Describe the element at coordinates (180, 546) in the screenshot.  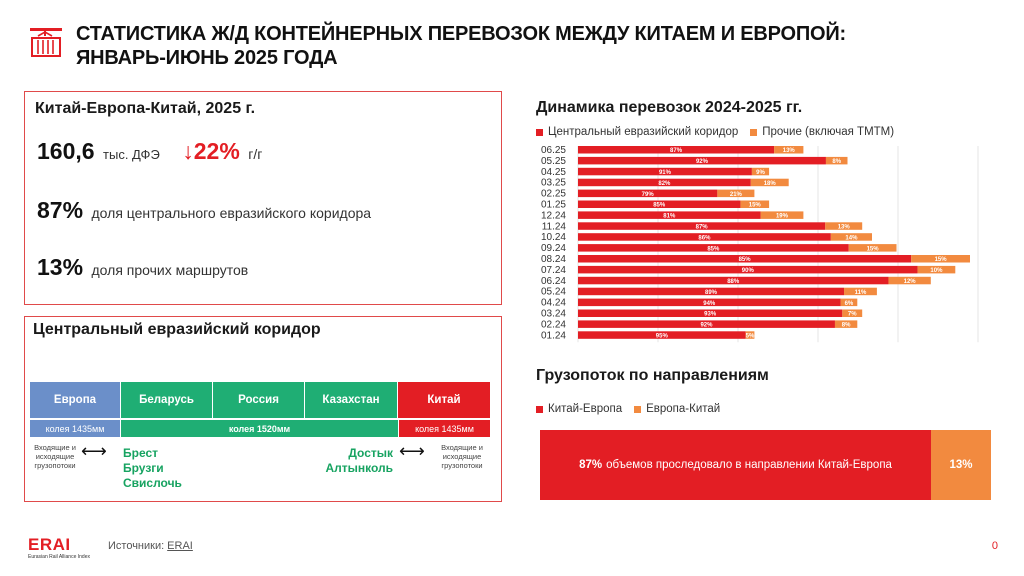
I see `sources-link: ERAI` at that location.